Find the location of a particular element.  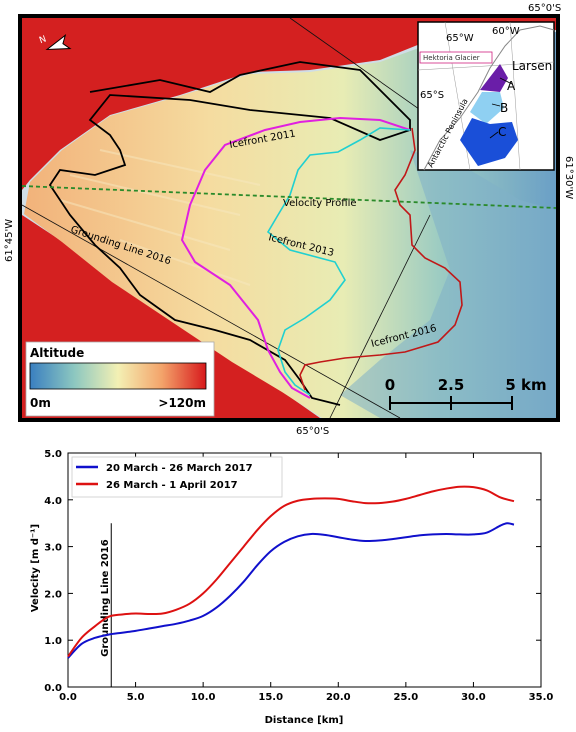

x-tick-label: 25.0 is located at coordinates (406, 697).